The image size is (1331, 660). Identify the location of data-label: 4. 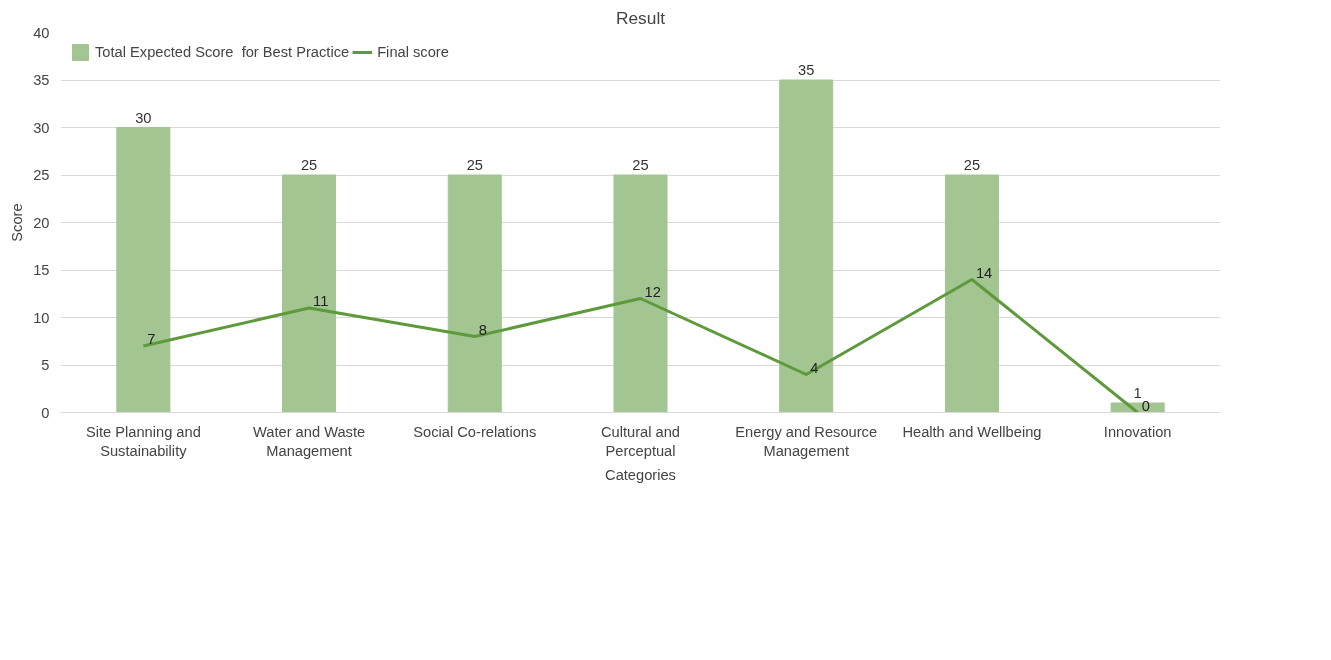
(814, 367).